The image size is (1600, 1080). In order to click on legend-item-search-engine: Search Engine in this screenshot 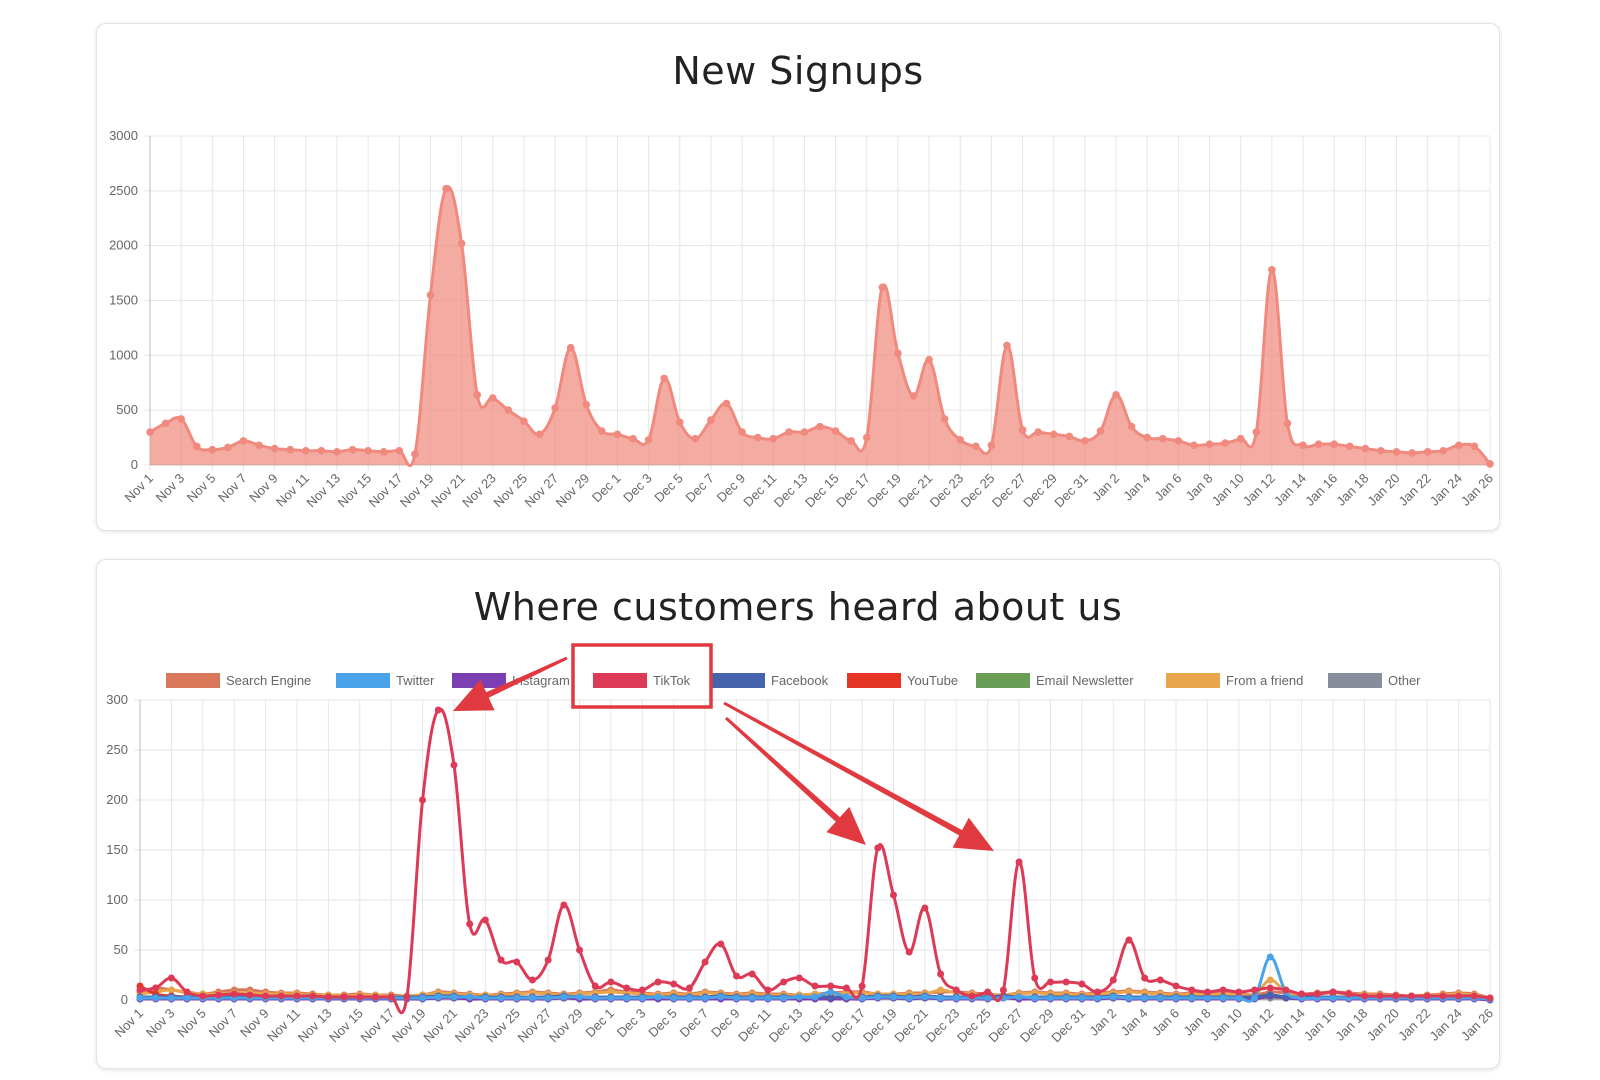, I will do `click(238, 680)`.